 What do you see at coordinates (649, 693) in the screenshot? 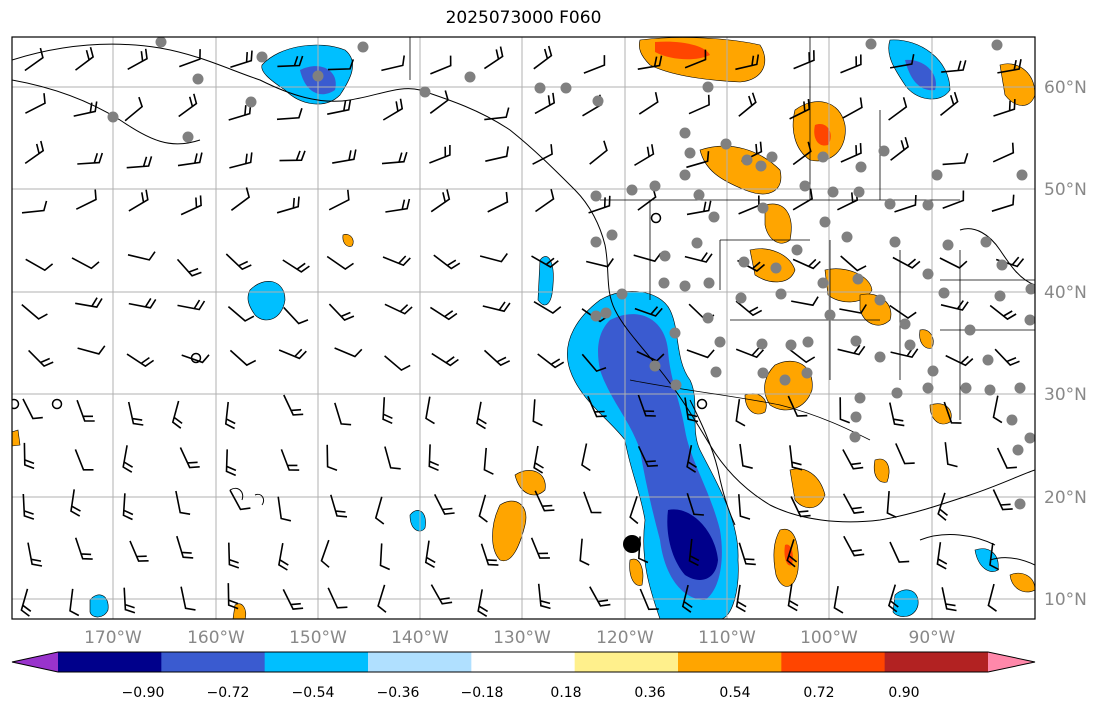
I see `colorbar-tick-label: 0.36` at bounding box center [649, 693].